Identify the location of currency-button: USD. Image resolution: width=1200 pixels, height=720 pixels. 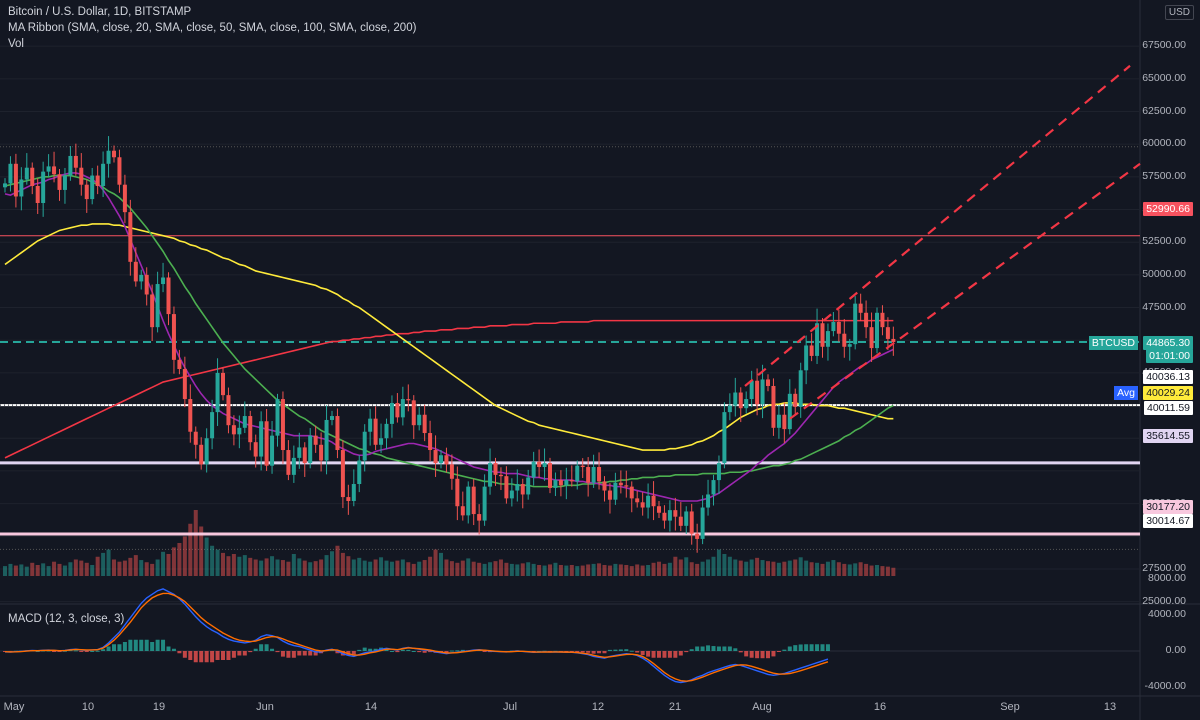
(1179, 12).